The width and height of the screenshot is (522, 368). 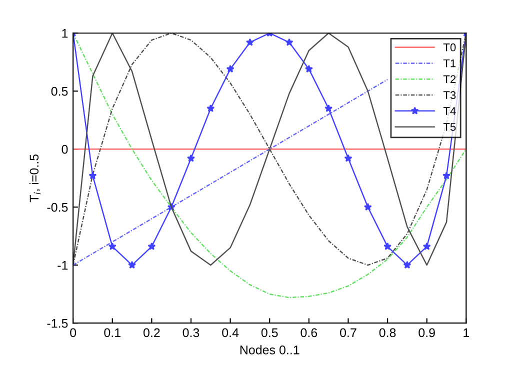 I want to click on legend-label: T1, so click(x=449, y=63).